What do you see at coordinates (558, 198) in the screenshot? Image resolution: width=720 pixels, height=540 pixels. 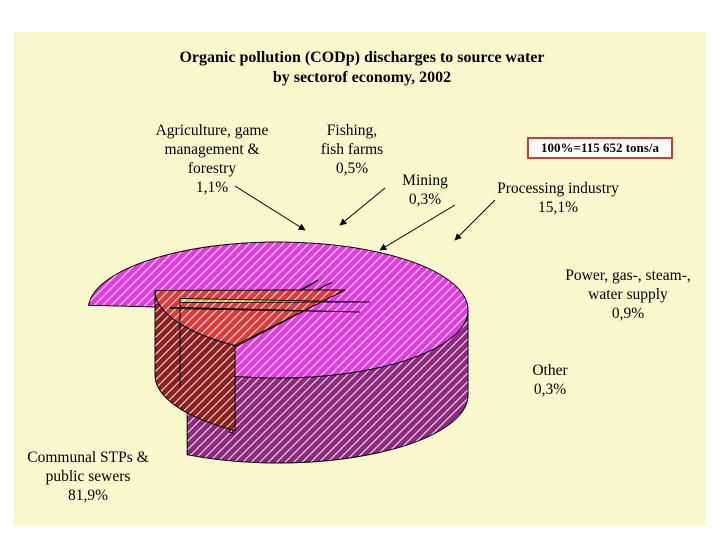 I see `label-processing: Processing industry 15,1%` at bounding box center [558, 198].